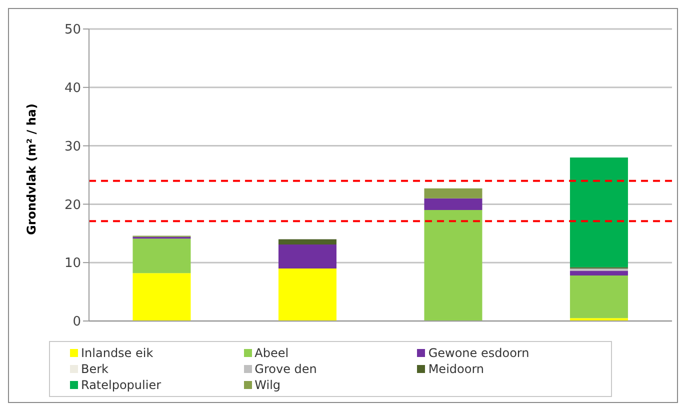 The width and height of the screenshot is (683, 410). I want to click on y-tick-label: 50, so click(72, 30).